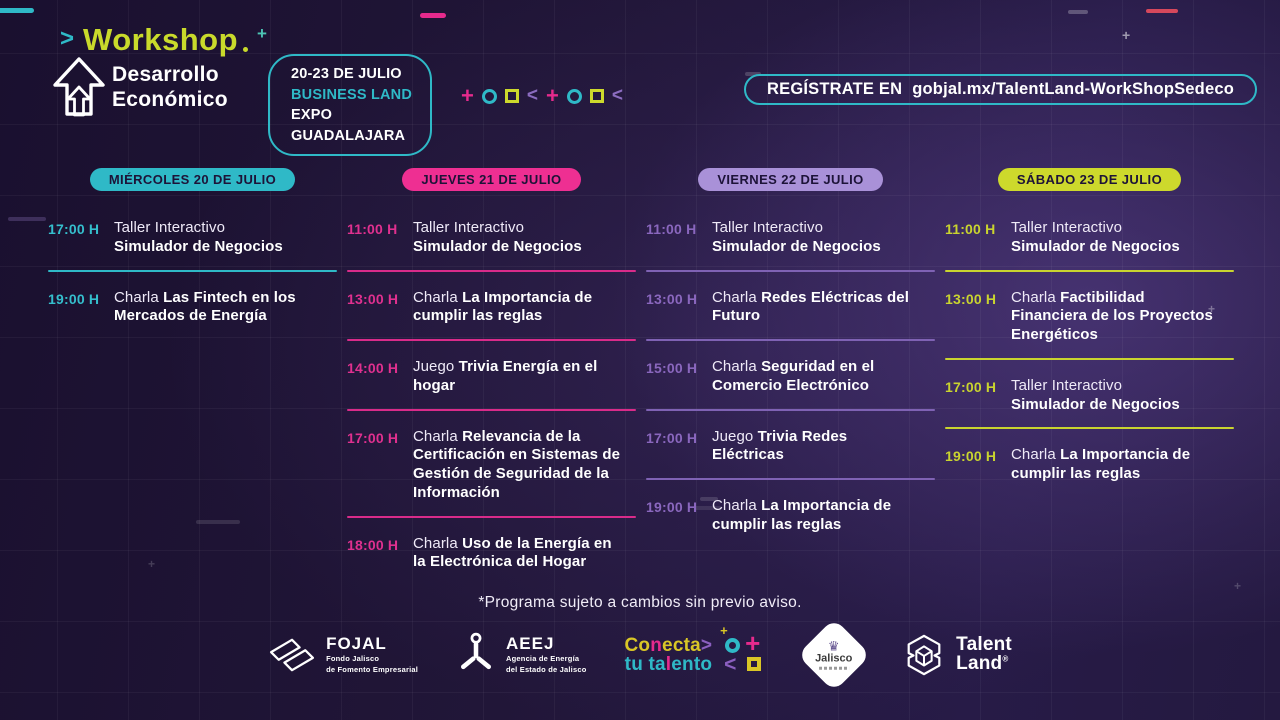 The image size is (1280, 720). Describe the element at coordinates (372, 669) in the screenshot. I see `fojal-tagline-line2: de Fomento Empresarial` at that location.